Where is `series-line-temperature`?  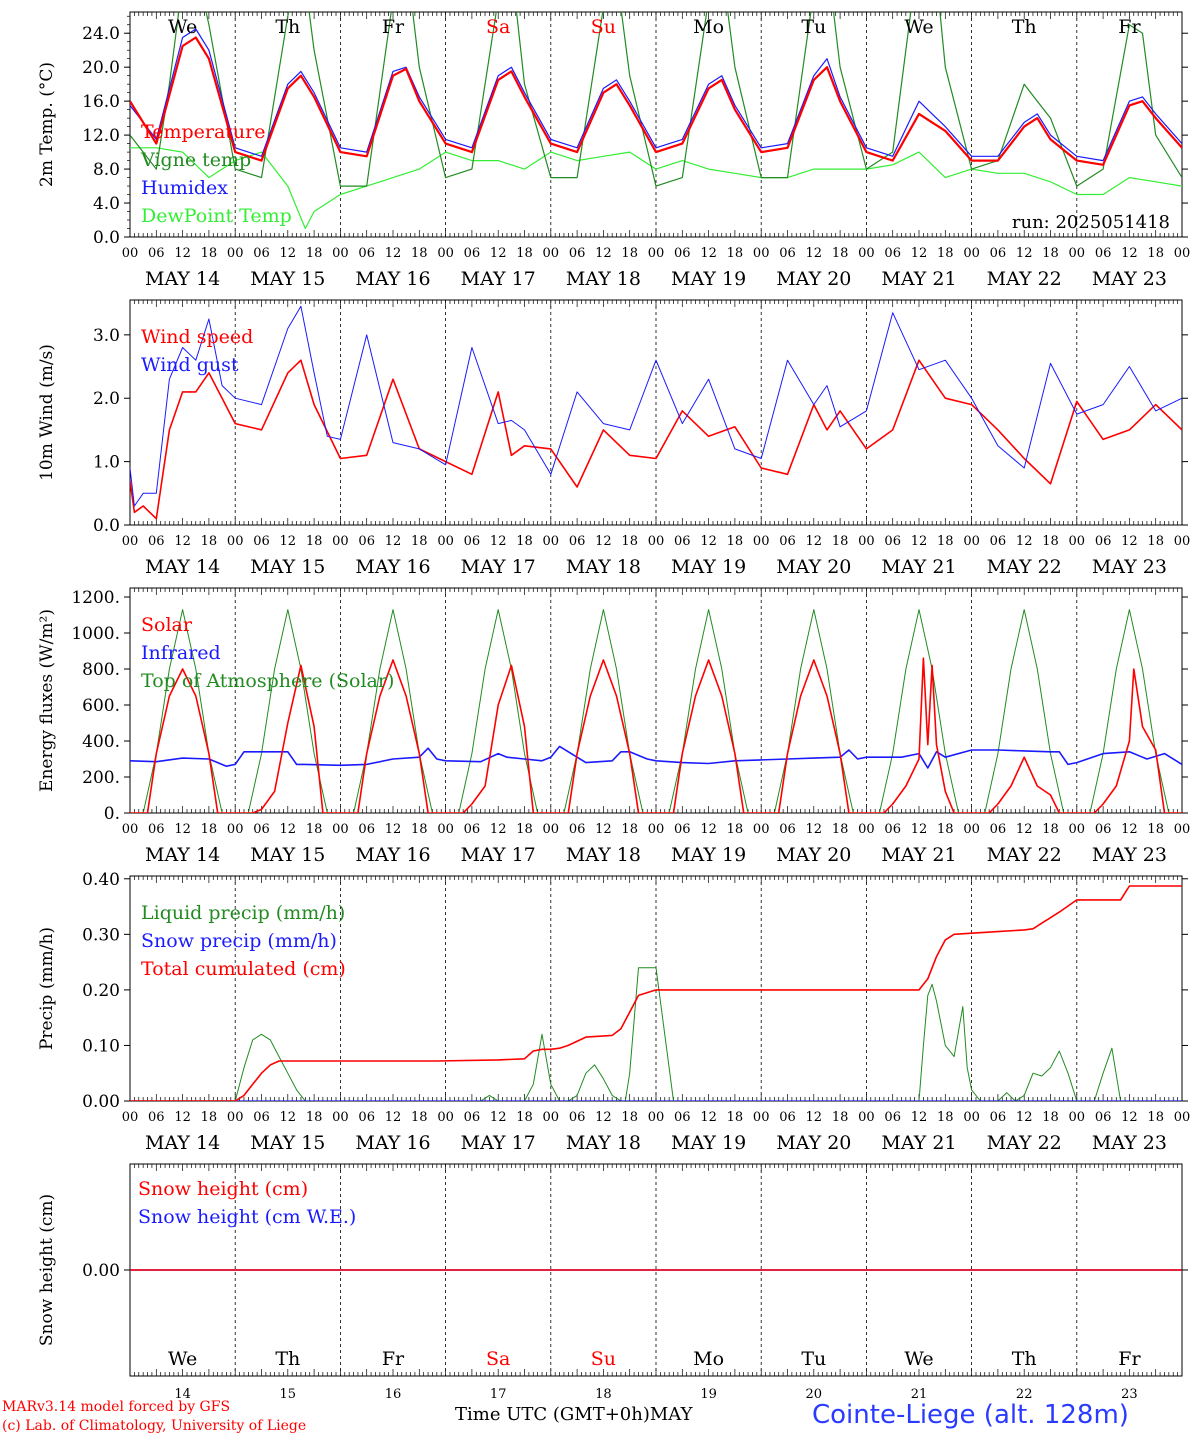 series-line-temperature is located at coordinates (656, 101).